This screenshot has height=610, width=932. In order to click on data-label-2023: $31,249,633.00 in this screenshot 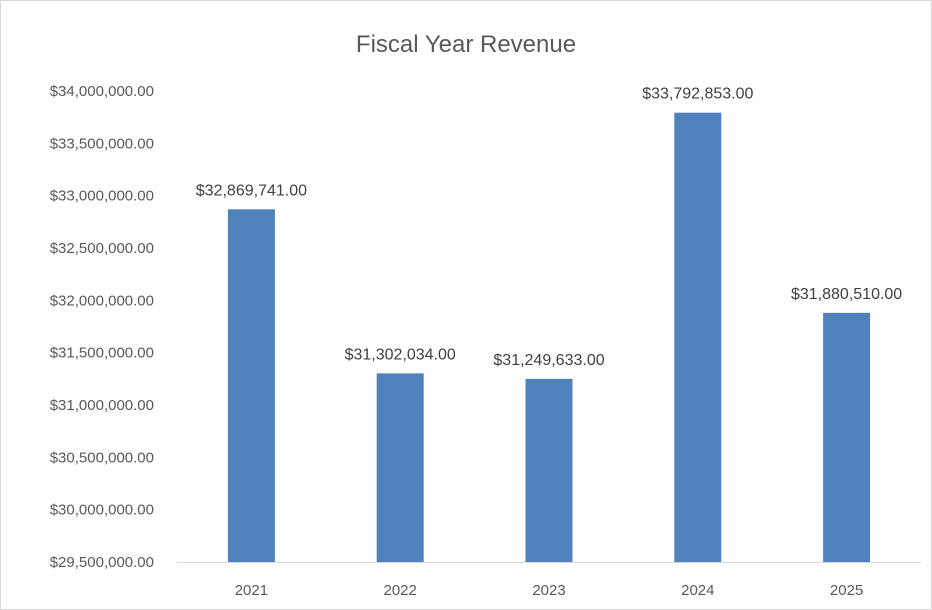, I will do `click(548, 360)`.